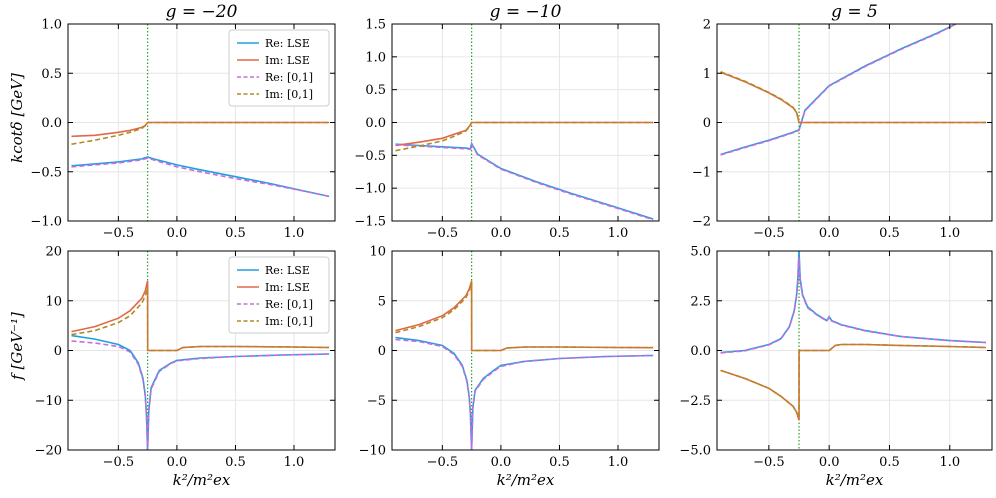  Describe the element at coordinates (17, 346) in the screenshot. I see `y-axis-label-bottom: f [GeV⁻¹]` at that location.